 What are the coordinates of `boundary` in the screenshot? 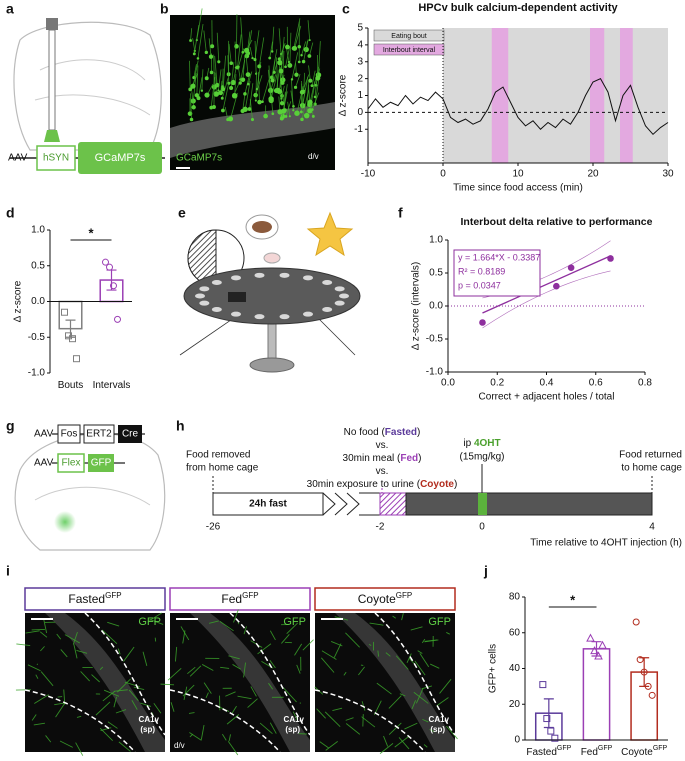 It's located at (125, 674).